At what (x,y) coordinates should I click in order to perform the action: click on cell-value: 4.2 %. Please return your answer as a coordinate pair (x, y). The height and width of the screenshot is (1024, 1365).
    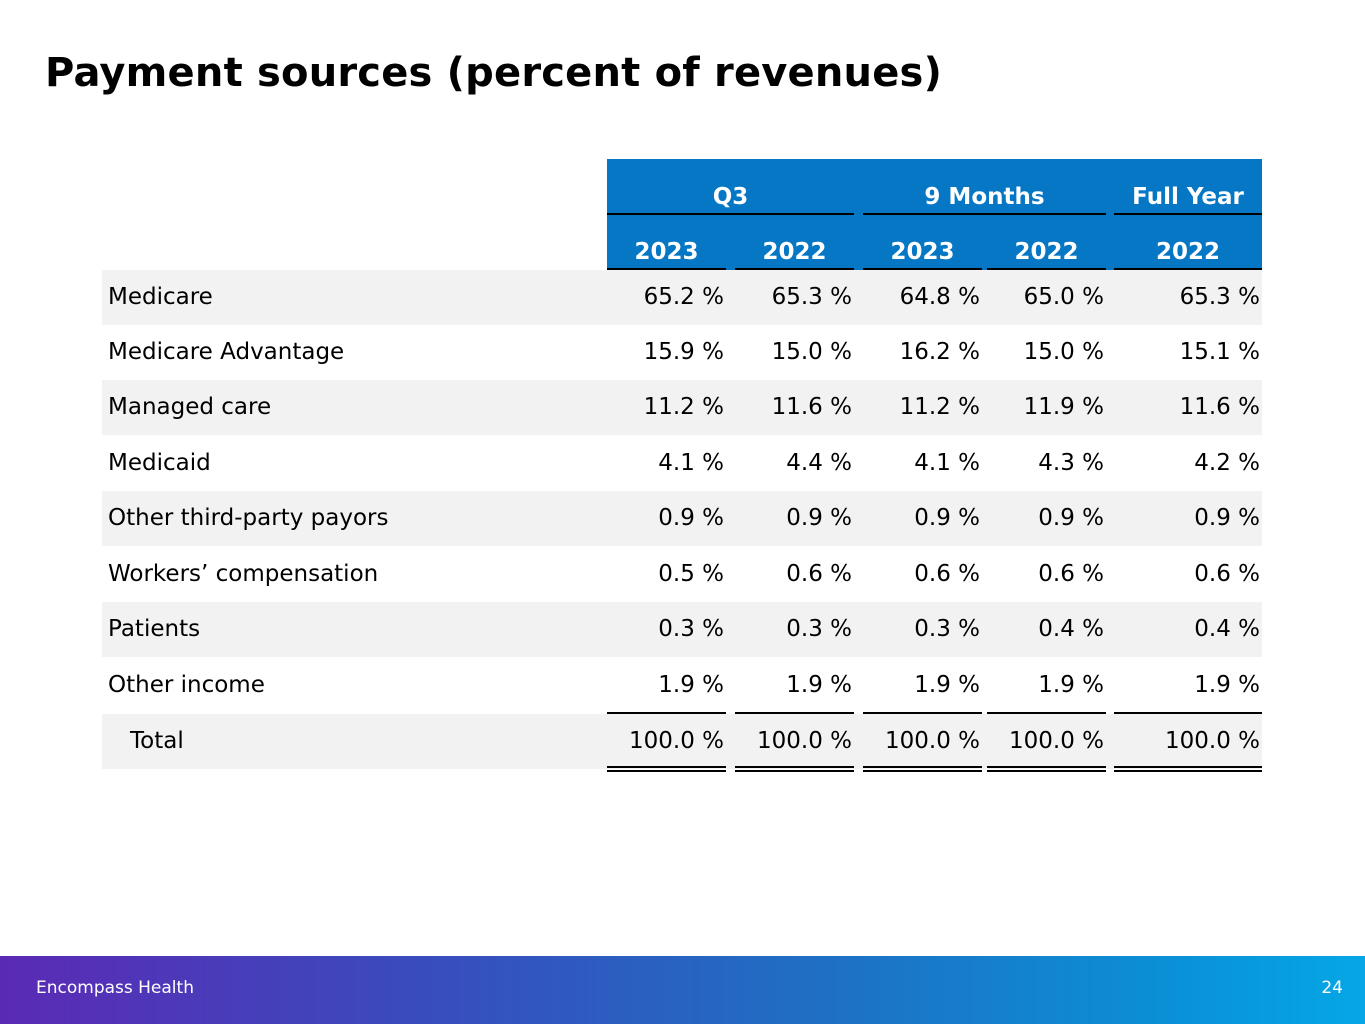
    Looking at the image, I should click on (1227, 463).